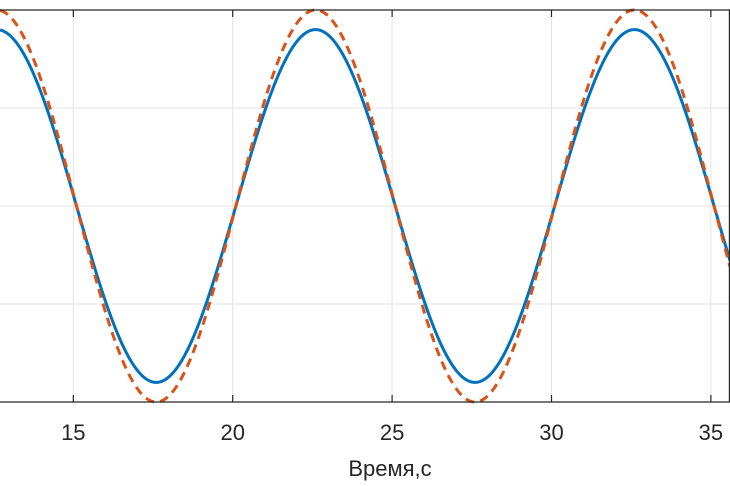  What do you see at coordinates (389, 468) in the screenshot?
I see `x-axis-label: Время,с` at bounding box center [389, 468].